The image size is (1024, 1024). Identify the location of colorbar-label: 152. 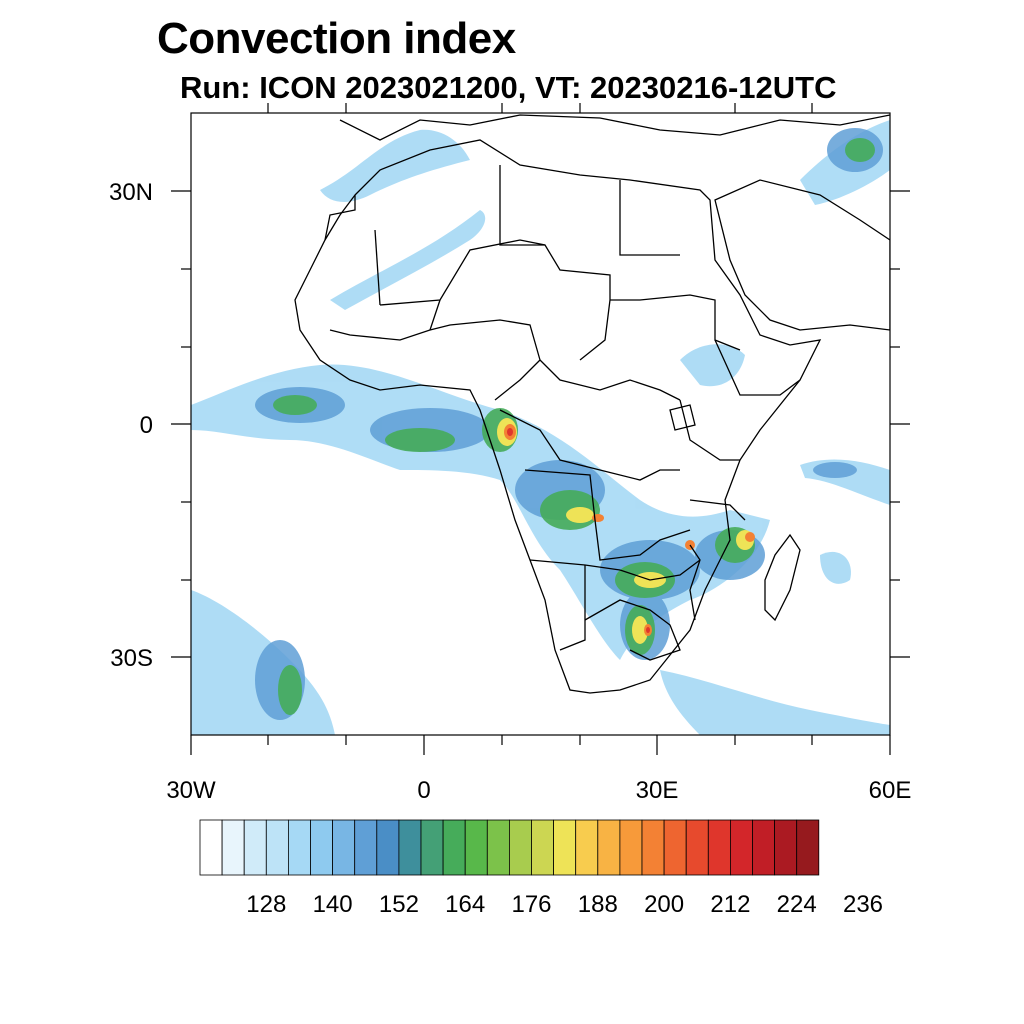
(399, 904).